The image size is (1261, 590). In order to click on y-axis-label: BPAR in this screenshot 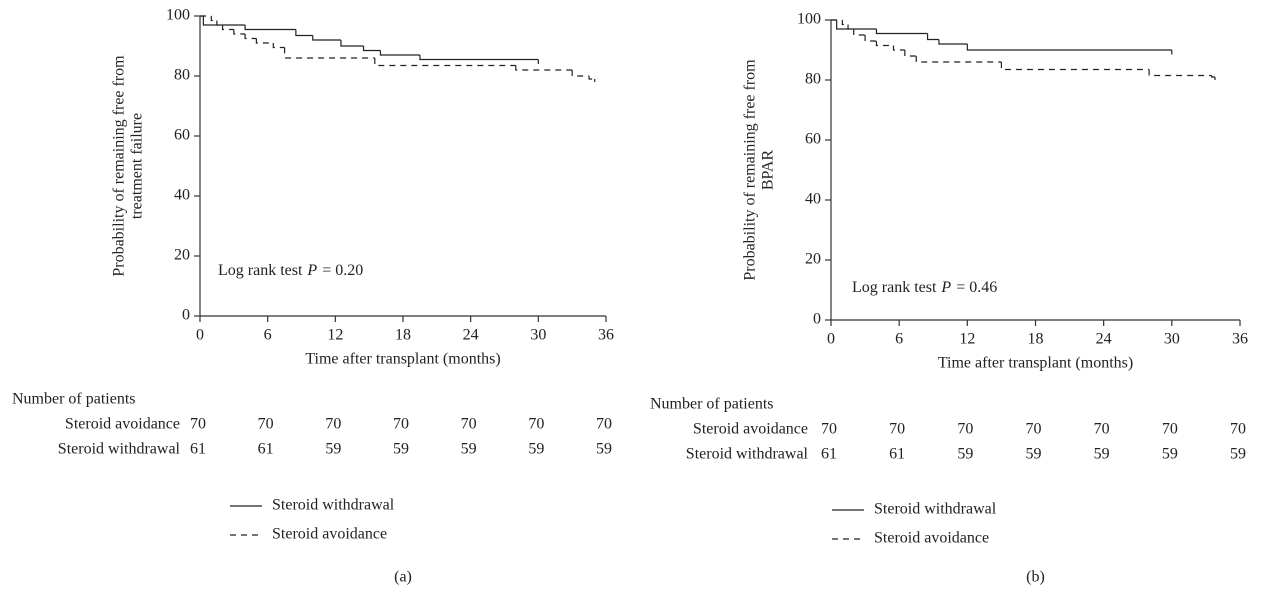, I will do `click(768, 170)`.